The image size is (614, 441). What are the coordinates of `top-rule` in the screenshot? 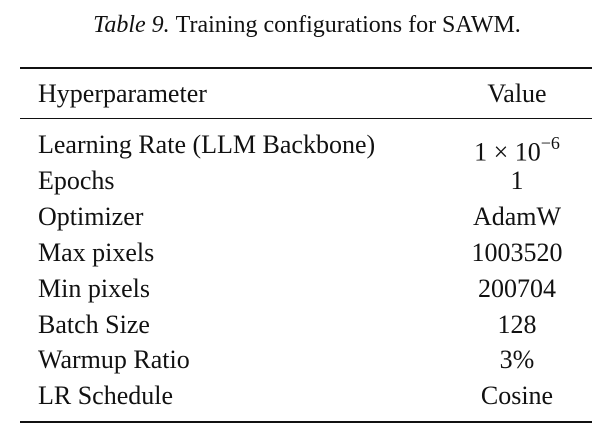 It's located at (306, 68).